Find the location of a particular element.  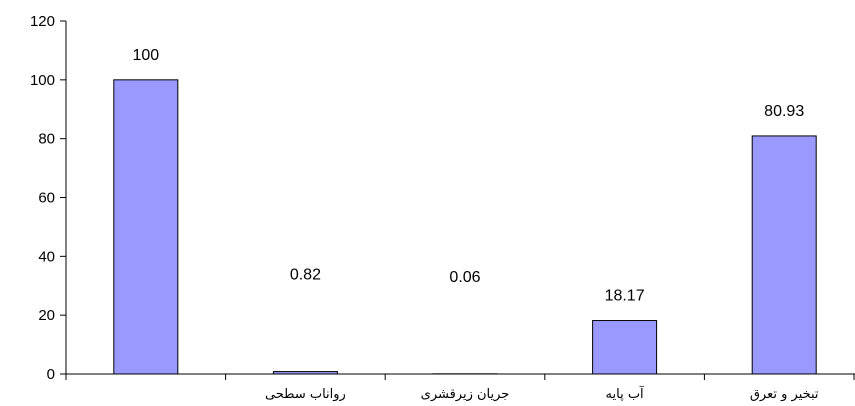

x-tick-label: آب پایه is located at coordinates (626, 393).